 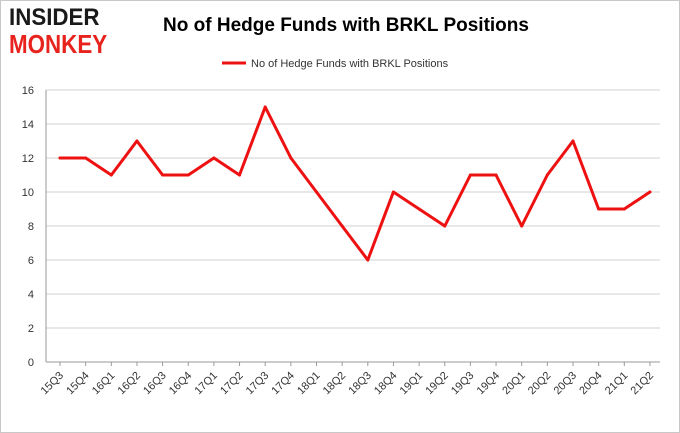 I want to click on x-tick-label: 20Q2, so click(x=540, y=384).